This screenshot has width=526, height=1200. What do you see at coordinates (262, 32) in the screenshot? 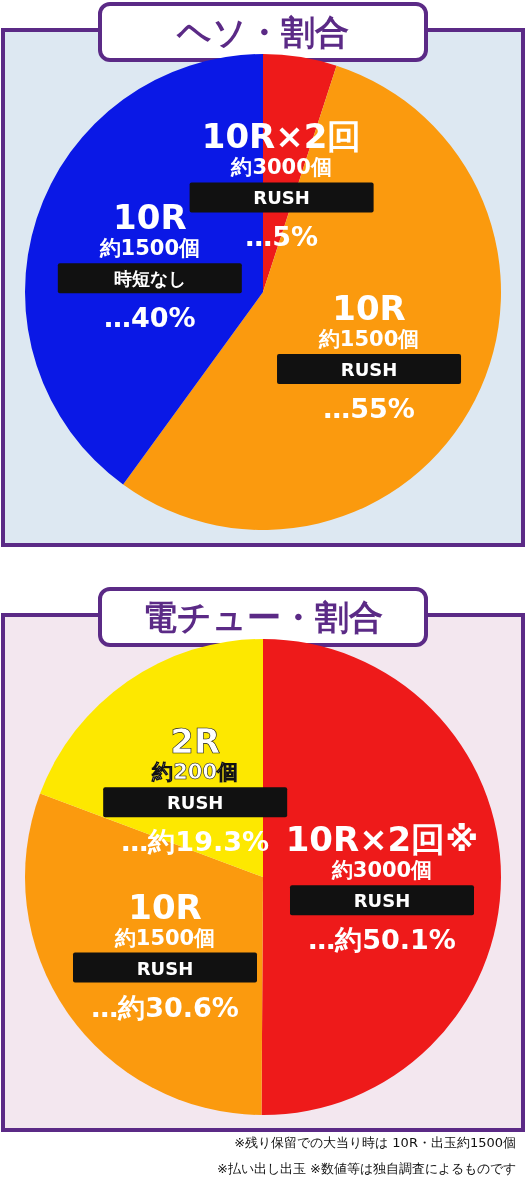
I see `chart-title: ヘソ・割合` at bounding box center [262, 32].